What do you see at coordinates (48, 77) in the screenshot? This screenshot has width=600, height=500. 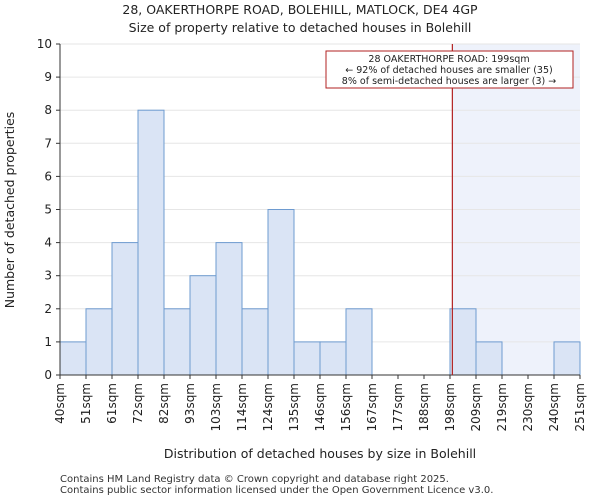 I see `y-tick-label: 9` at bounding box center [48, 77].